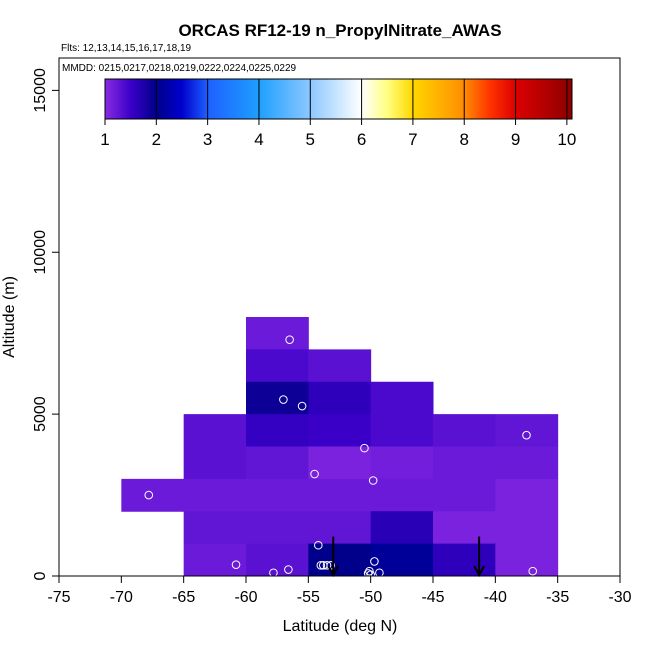 This screenshot has height=650, width=650. I want to click on y-tick-label: 0, so click(40, 575).